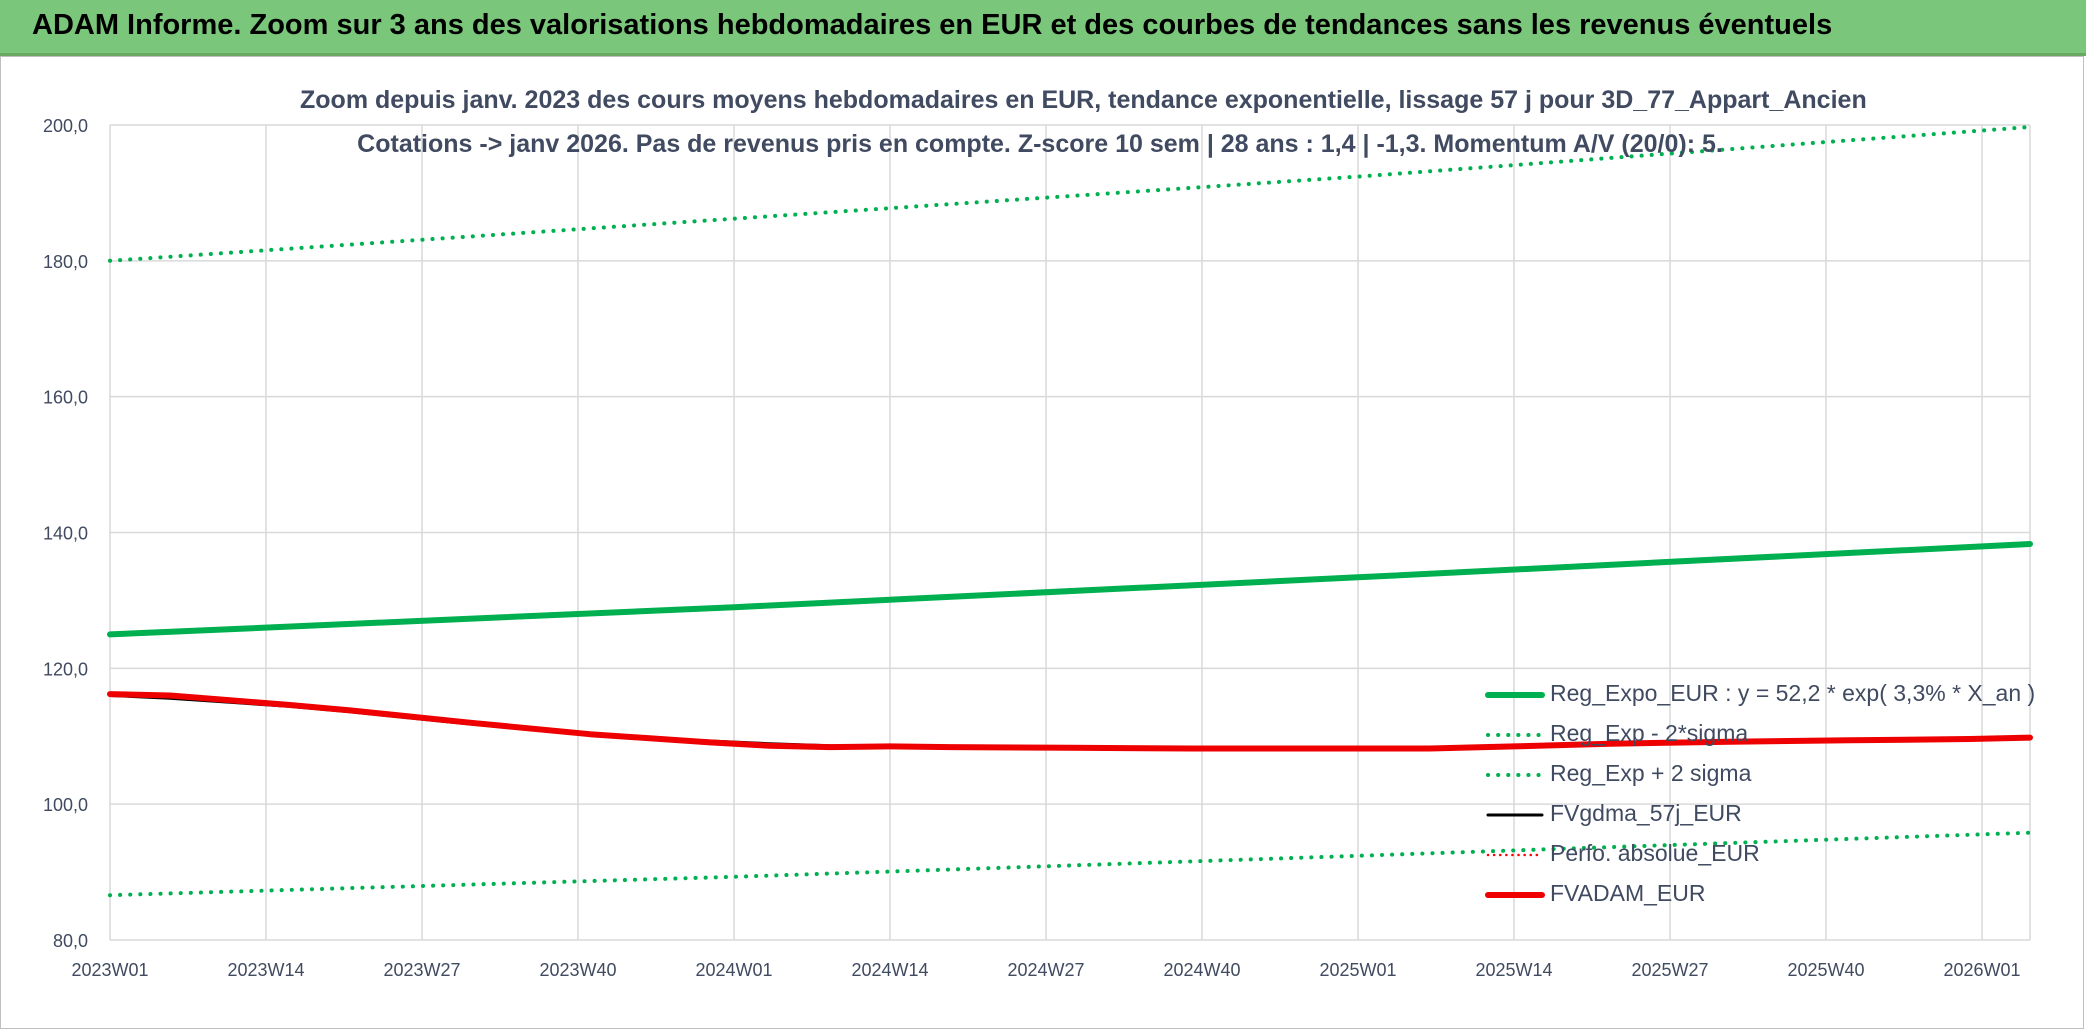 Image resolution: width=2086 pixels, height=1031 pixels. What do you see at coordinates (1357, 970) in the screenshot?
I see `x-tick-label: 2025W01` at bounding box center [1357, 970].